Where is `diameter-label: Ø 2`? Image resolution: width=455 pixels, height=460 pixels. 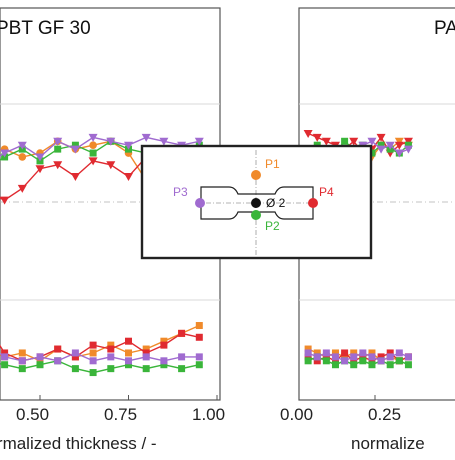
diameter-label: Ø 2 is located at coordinates (276, 203).